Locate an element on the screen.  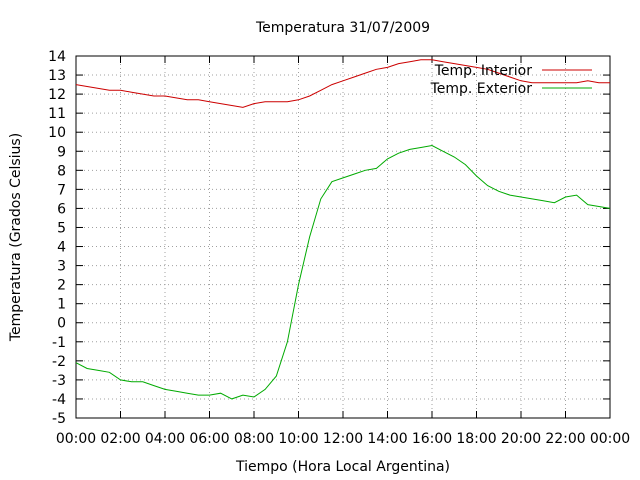
y-tick-label: 0 is located at coordinates (61, 324).